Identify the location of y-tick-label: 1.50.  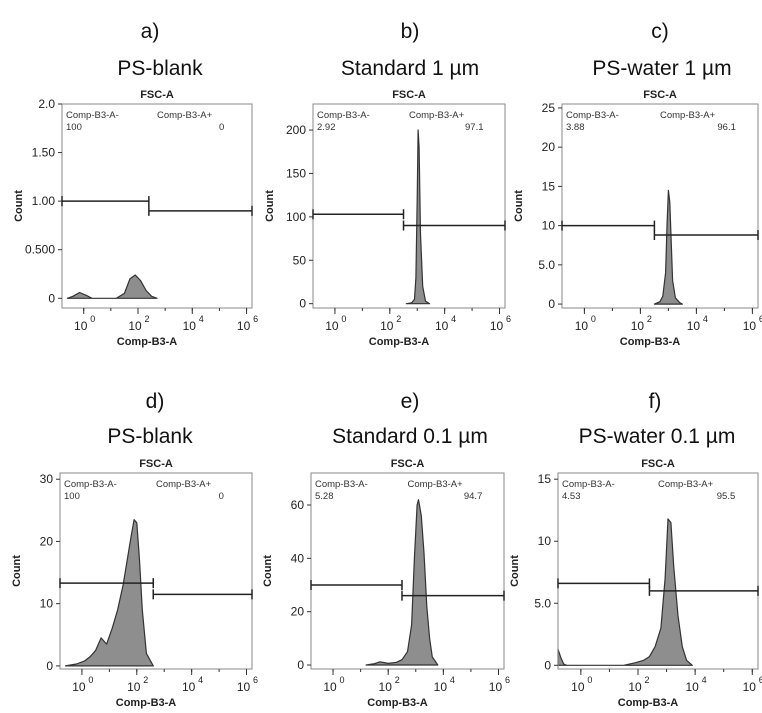
(44, 153).